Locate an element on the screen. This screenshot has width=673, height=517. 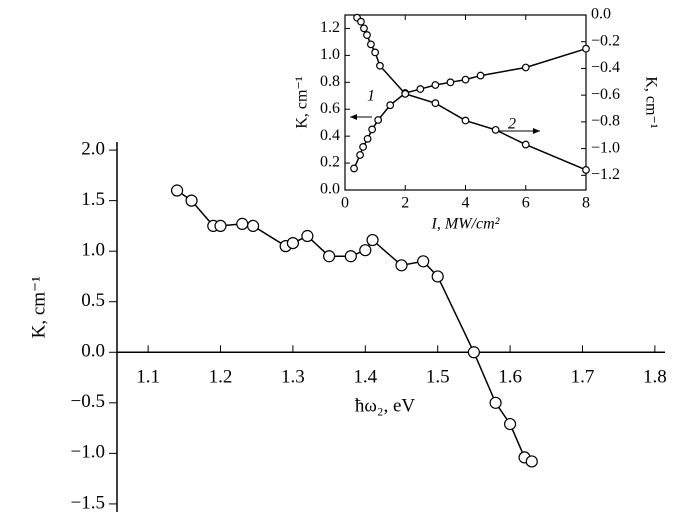
y-tick-label: 0.5 is located at coordinates (93, 300).